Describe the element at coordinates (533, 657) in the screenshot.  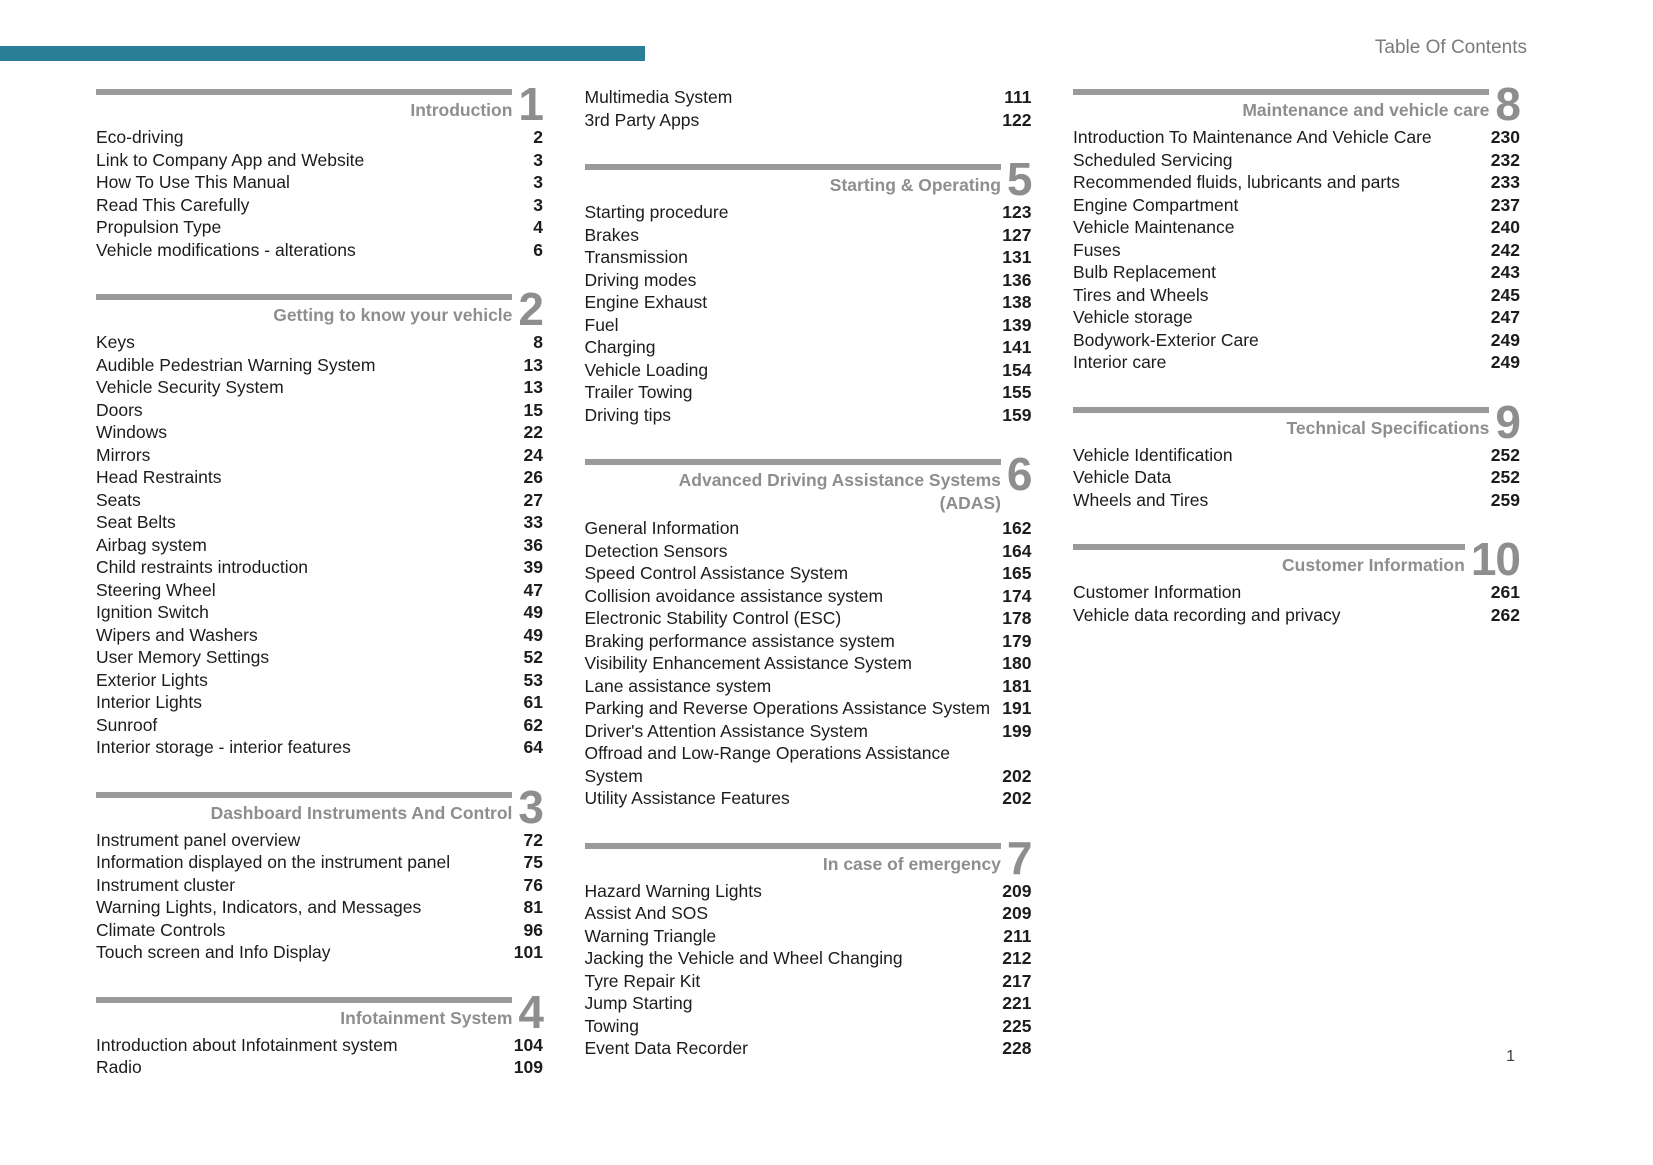
I see `entry-page-number: 52` at that location.